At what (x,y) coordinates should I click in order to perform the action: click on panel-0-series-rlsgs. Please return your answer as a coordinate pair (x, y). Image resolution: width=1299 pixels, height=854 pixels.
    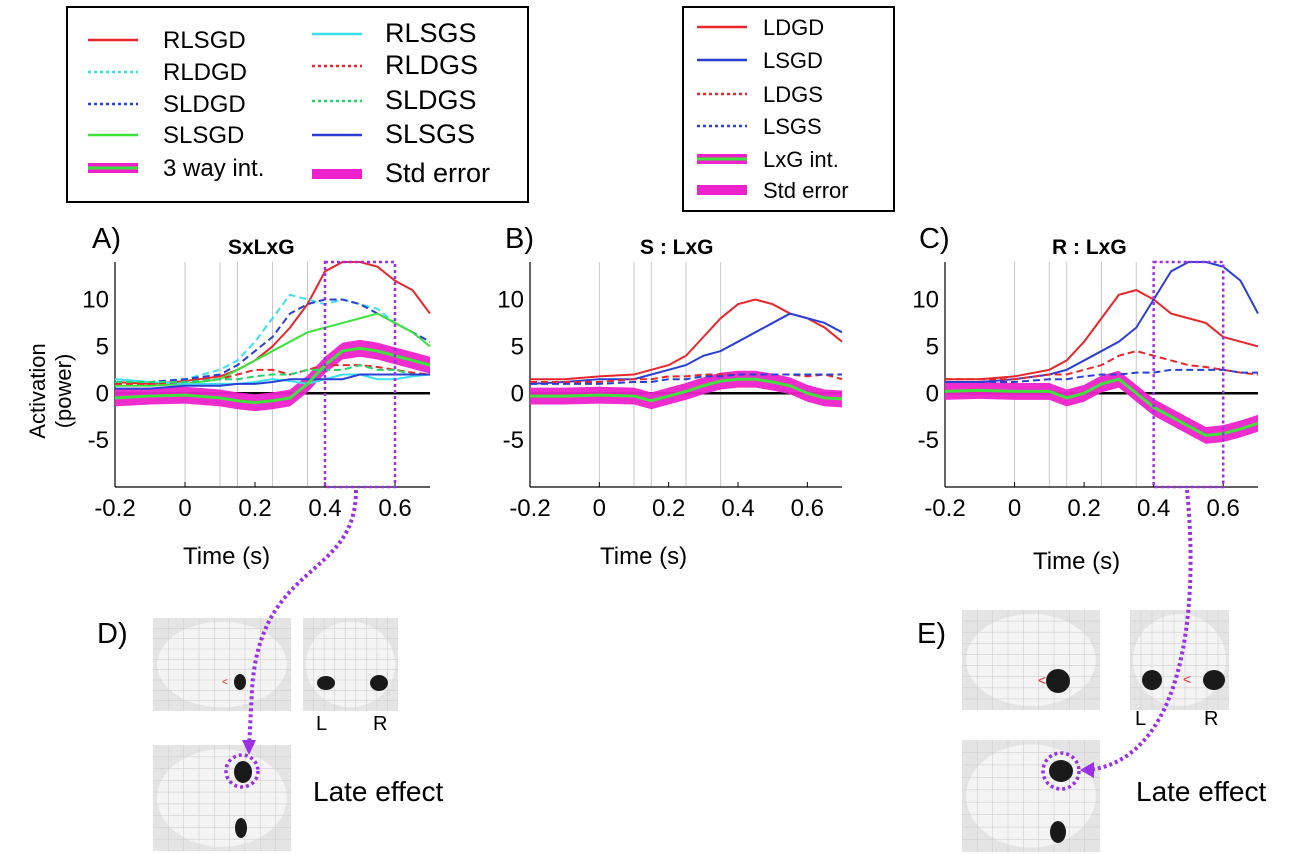
    Looking at the image, I should click on (272, 379).